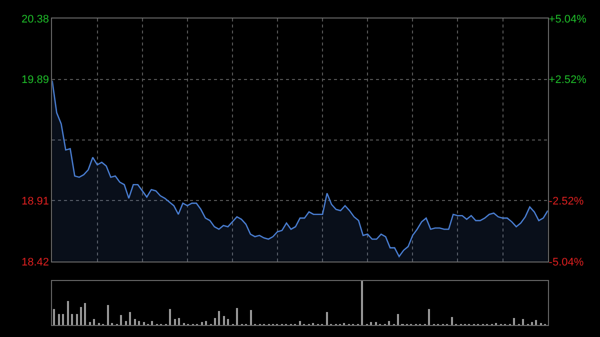 This screenshot has height=337, width=600. What do you see at coordinates (35, 202) in the screenshot?
I see `y-tick-label: 18.91` at bounding box center [35, 202].